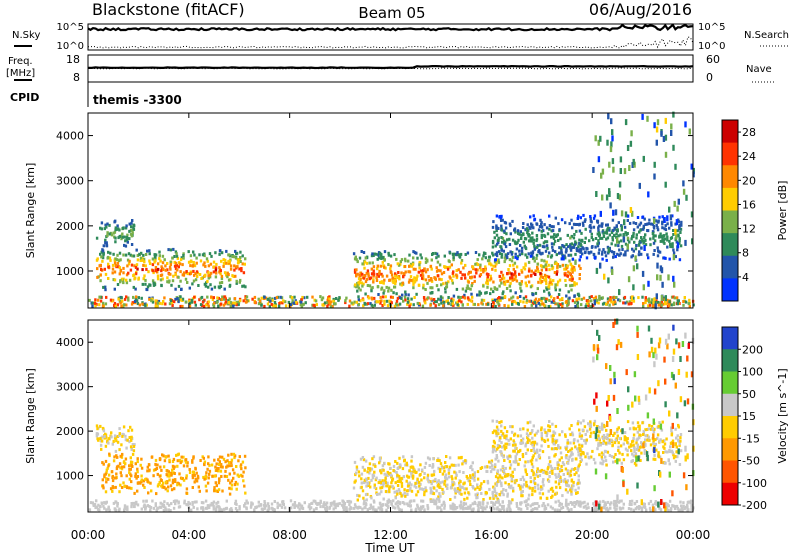 This screenshot has height=558, width=800. Describe the element at coordinates (749, 156) in the screenshot. I see `colorbar-tick-label: 24` at that location.